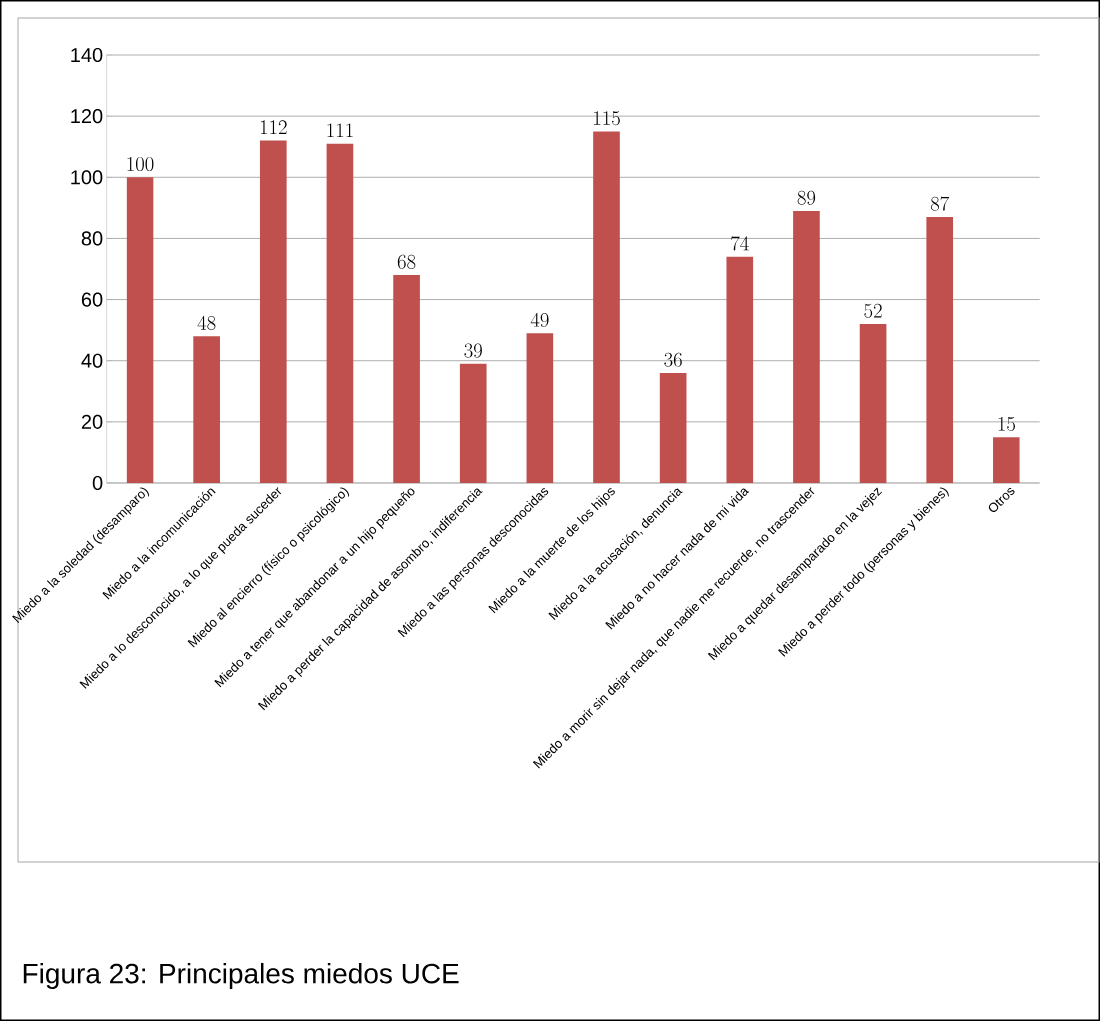 This screenshot has width=1100, height=1021. Describe the element at coordinates (673, 359) in the screenshot. I see `data-label: 36` at that location.